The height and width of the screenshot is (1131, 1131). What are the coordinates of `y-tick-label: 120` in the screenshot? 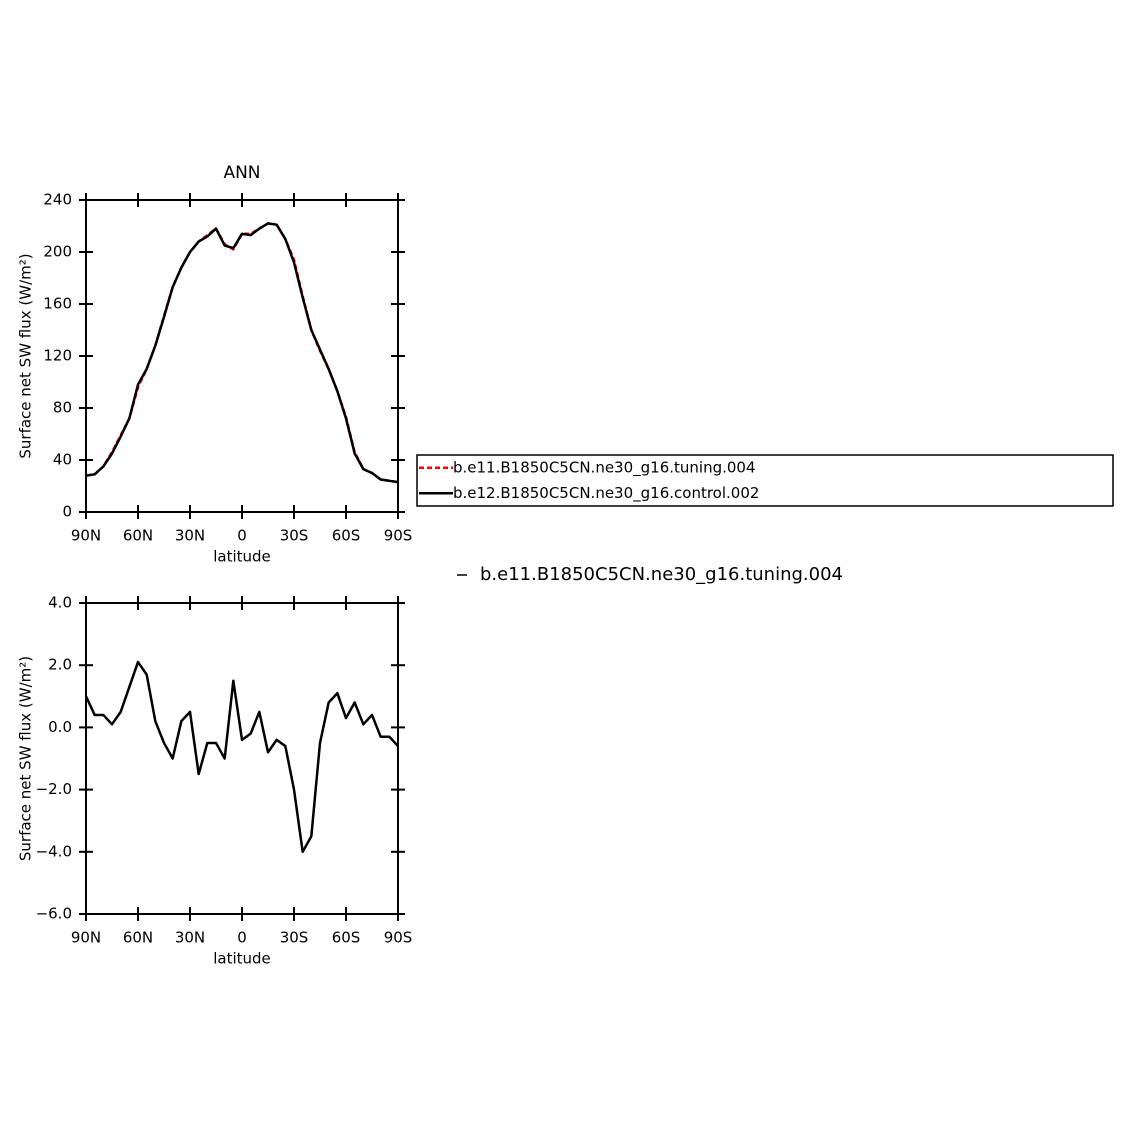 It's located at (57, 356).